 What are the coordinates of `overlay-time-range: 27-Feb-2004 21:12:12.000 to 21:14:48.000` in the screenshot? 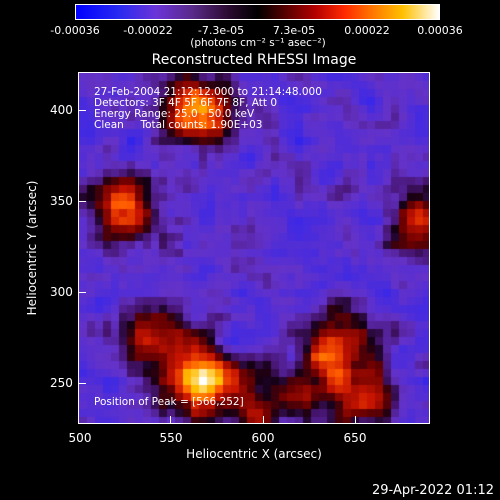 It's located at (208, 92).